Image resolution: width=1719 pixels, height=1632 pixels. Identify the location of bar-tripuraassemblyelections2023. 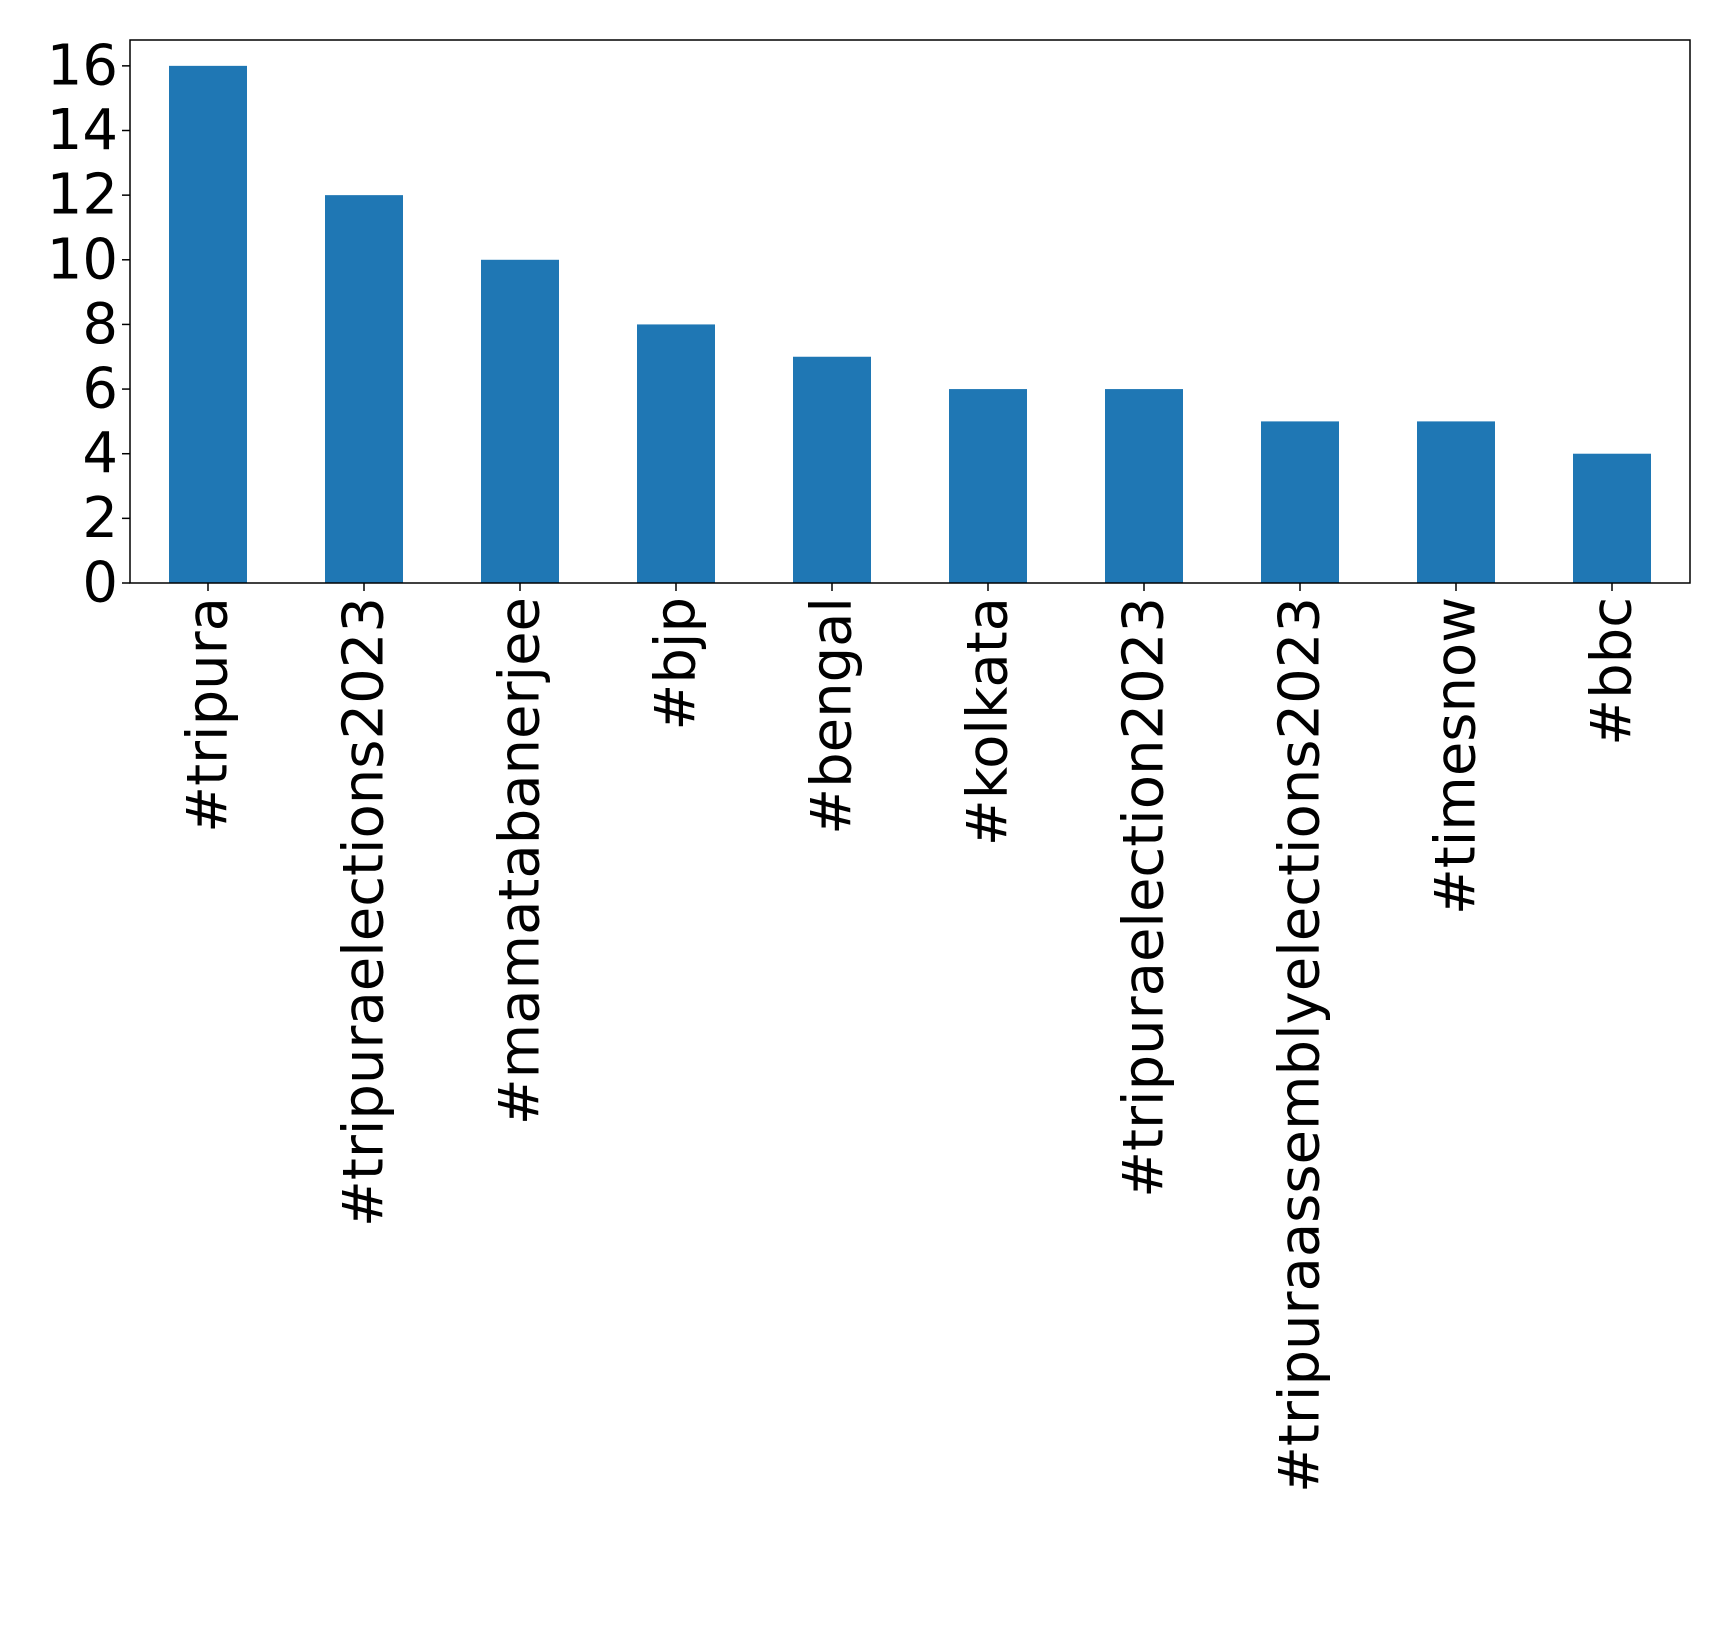
(1300, 502).